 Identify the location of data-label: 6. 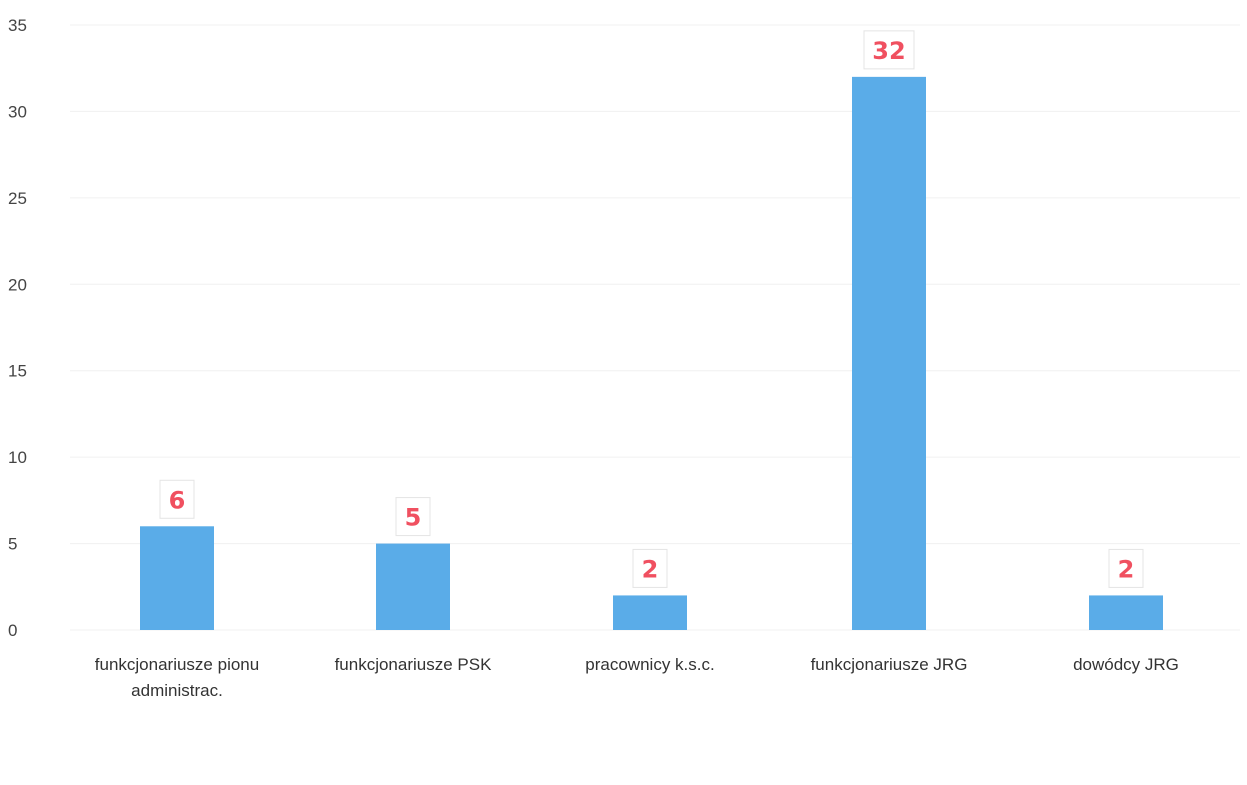
(177, 500).